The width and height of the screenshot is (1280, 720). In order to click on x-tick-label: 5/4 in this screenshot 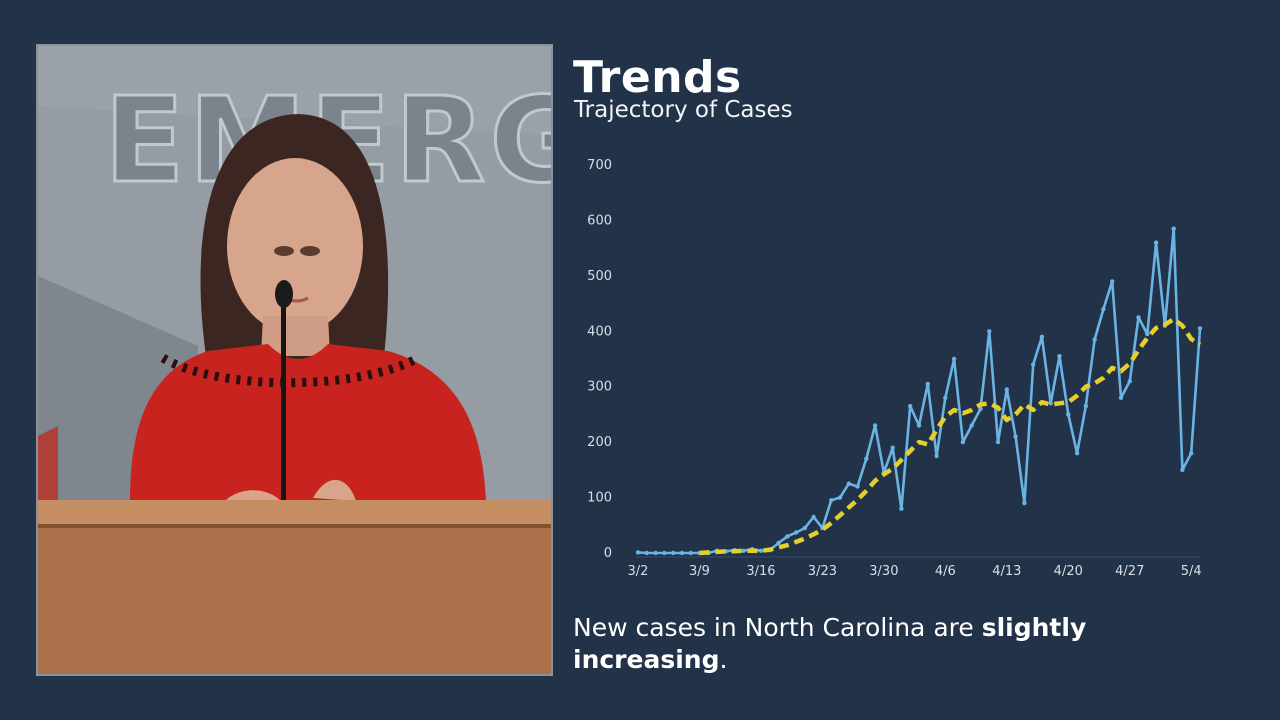, I will do `click(1191, 571)`.